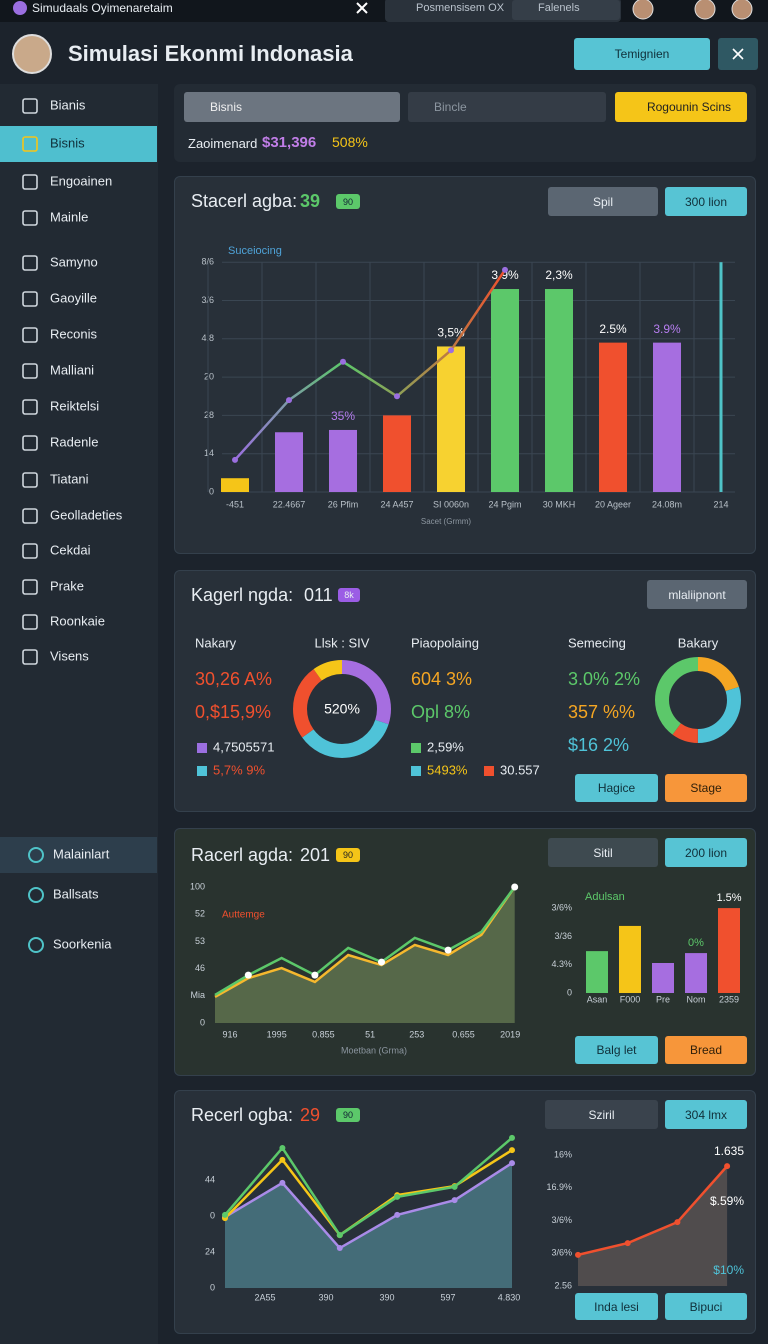 Image resolution: width=768 pixels, height=1344 pixels. Describe the element at coordinates (559, 8) in the screenshot. I see `tab: Falenels` at that location.